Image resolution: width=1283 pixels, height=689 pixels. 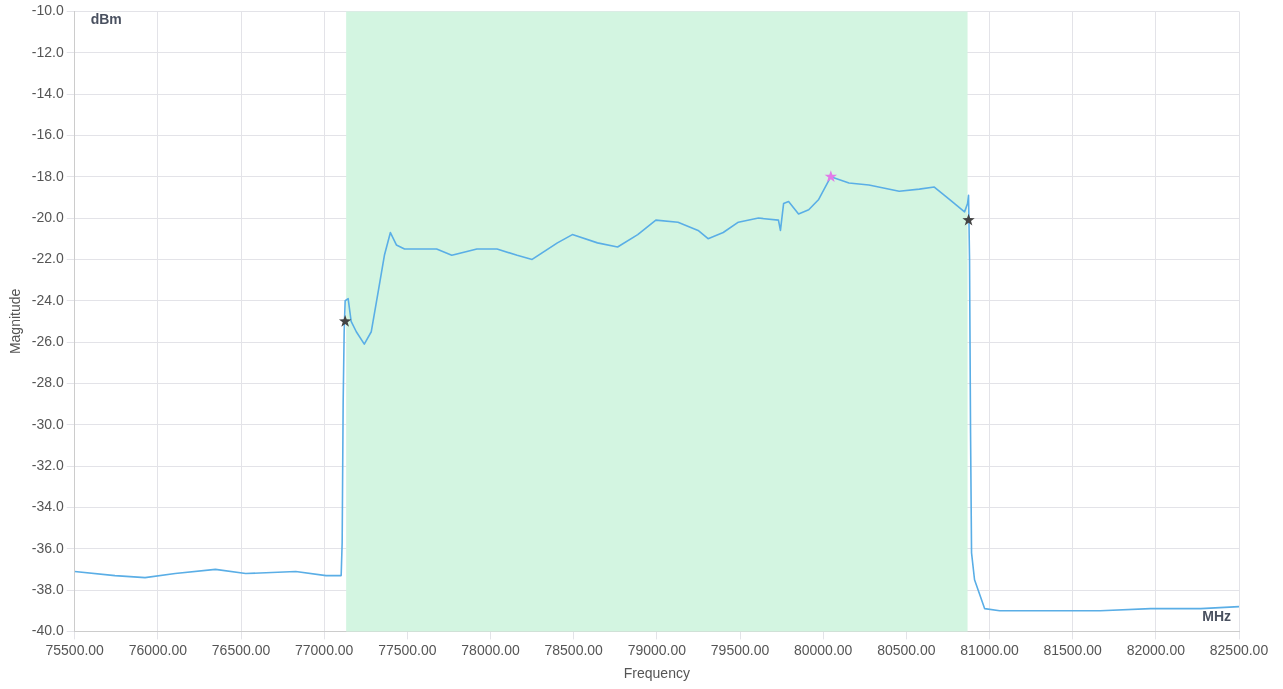 What do you see at coordinates (241, 649) in the screenshot?
I see `x-tick-label: 76500.00` at bounding box center [241, 649].